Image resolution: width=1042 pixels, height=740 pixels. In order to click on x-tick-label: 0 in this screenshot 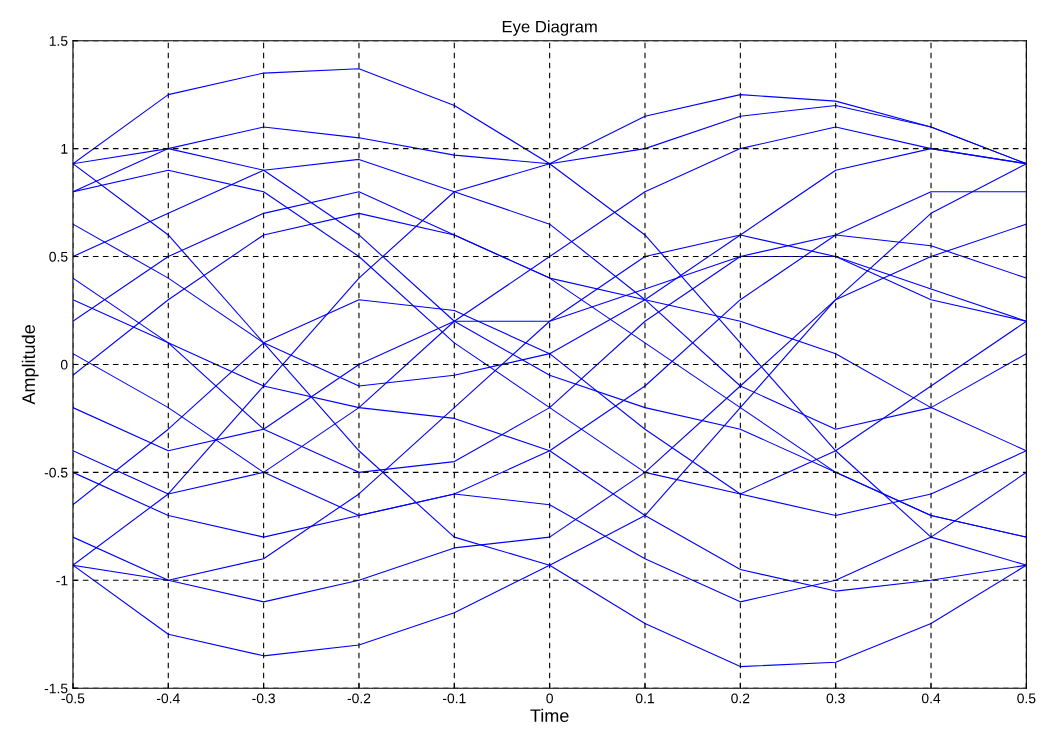, I will do `click(549, 698)`.